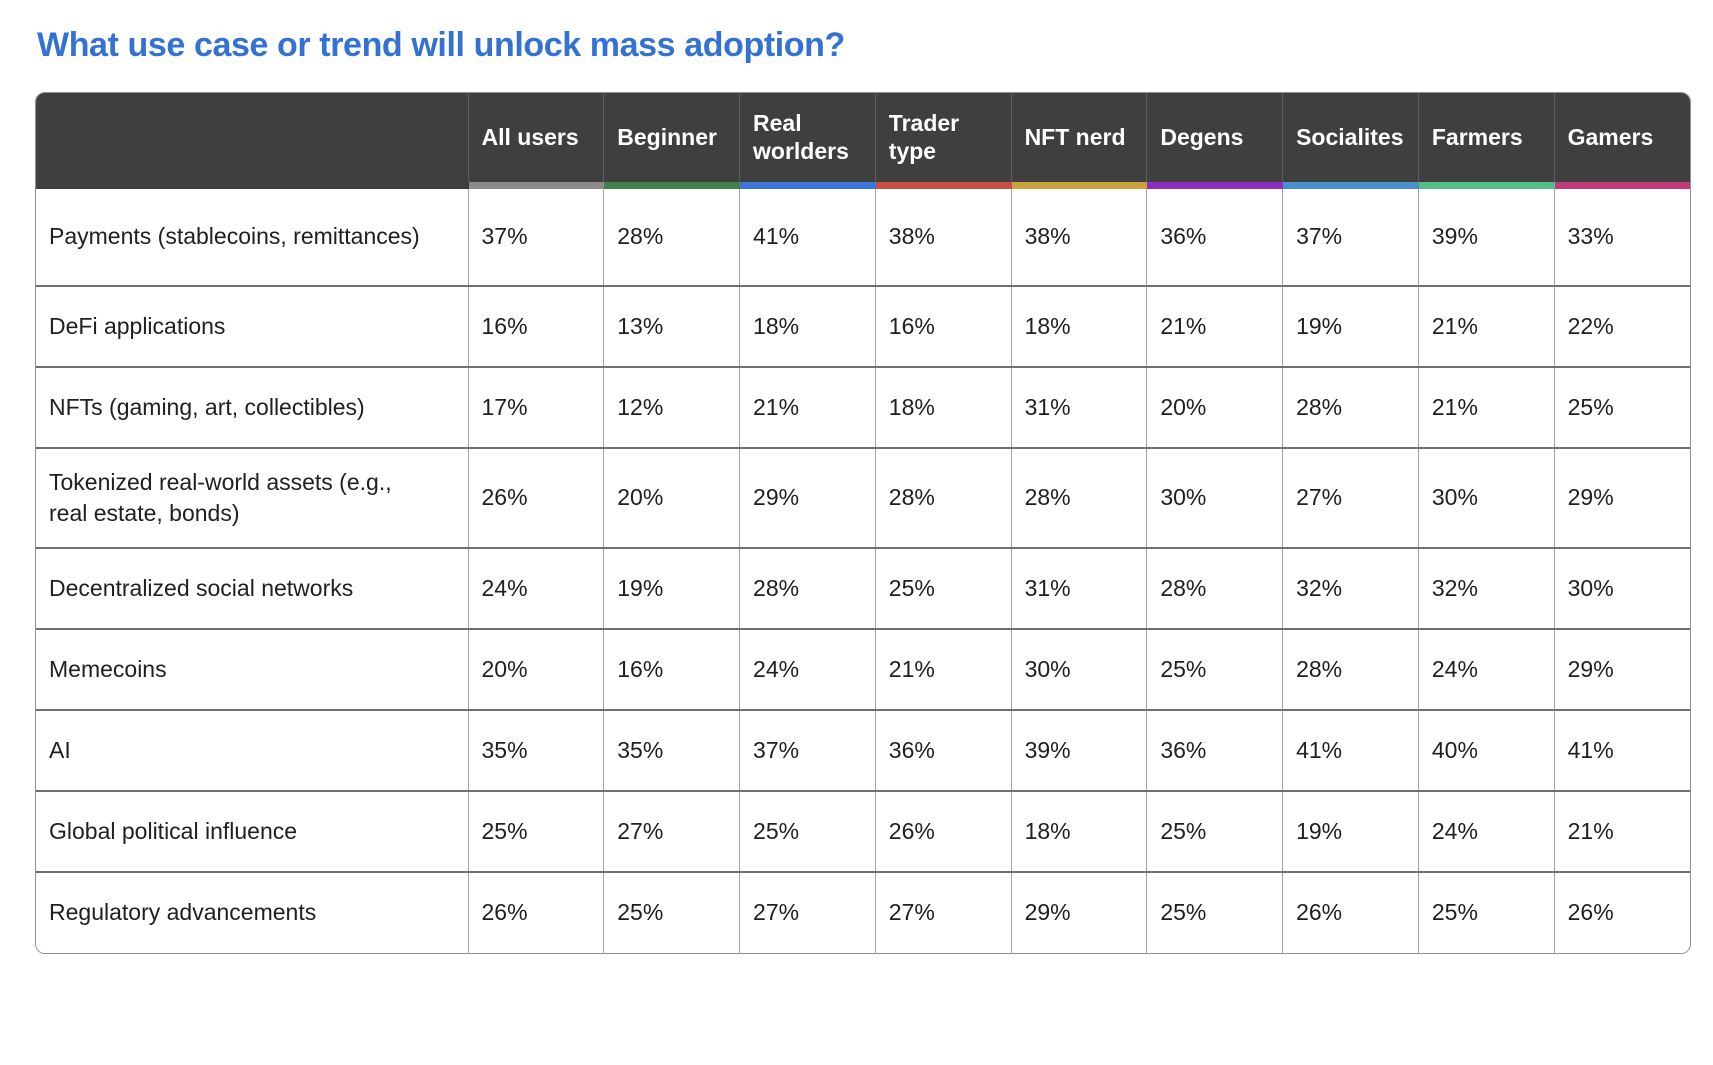 This screenshot has width=1713, height=1065. Describe the element at coordinates (252, 141) in the screenshot. I see `corner-cell` at that location.